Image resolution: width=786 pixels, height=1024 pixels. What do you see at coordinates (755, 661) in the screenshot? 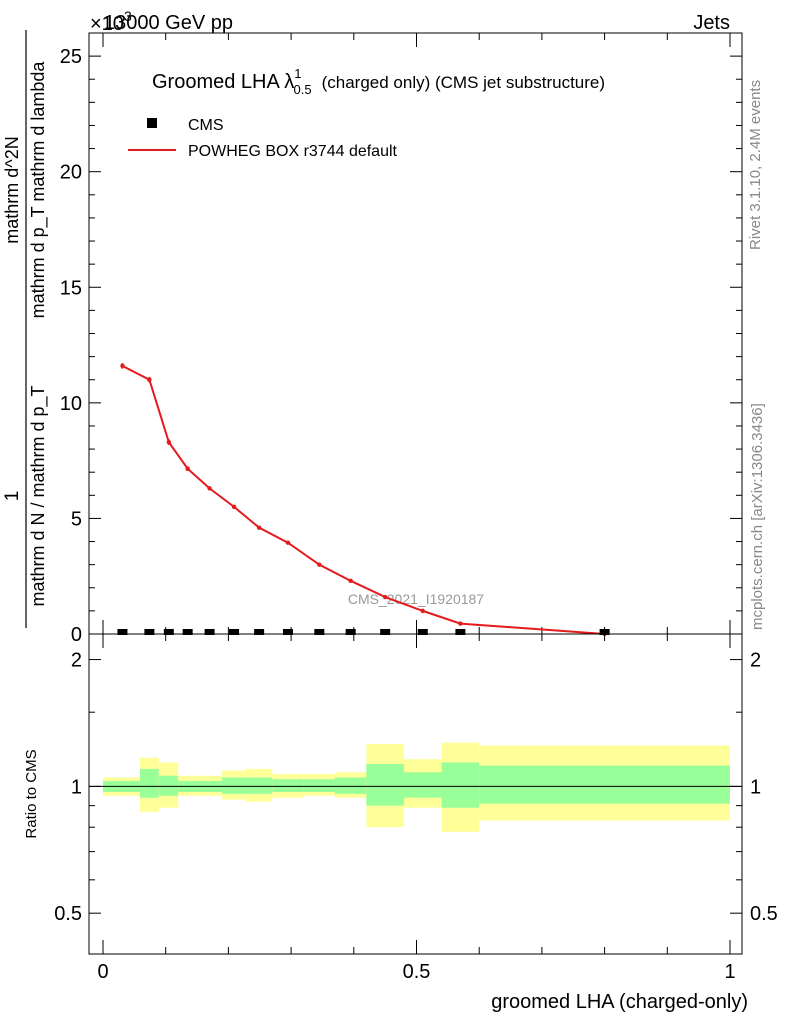
I see `ratio-ytick-label-right: 2` at bounding box center [755, 661].